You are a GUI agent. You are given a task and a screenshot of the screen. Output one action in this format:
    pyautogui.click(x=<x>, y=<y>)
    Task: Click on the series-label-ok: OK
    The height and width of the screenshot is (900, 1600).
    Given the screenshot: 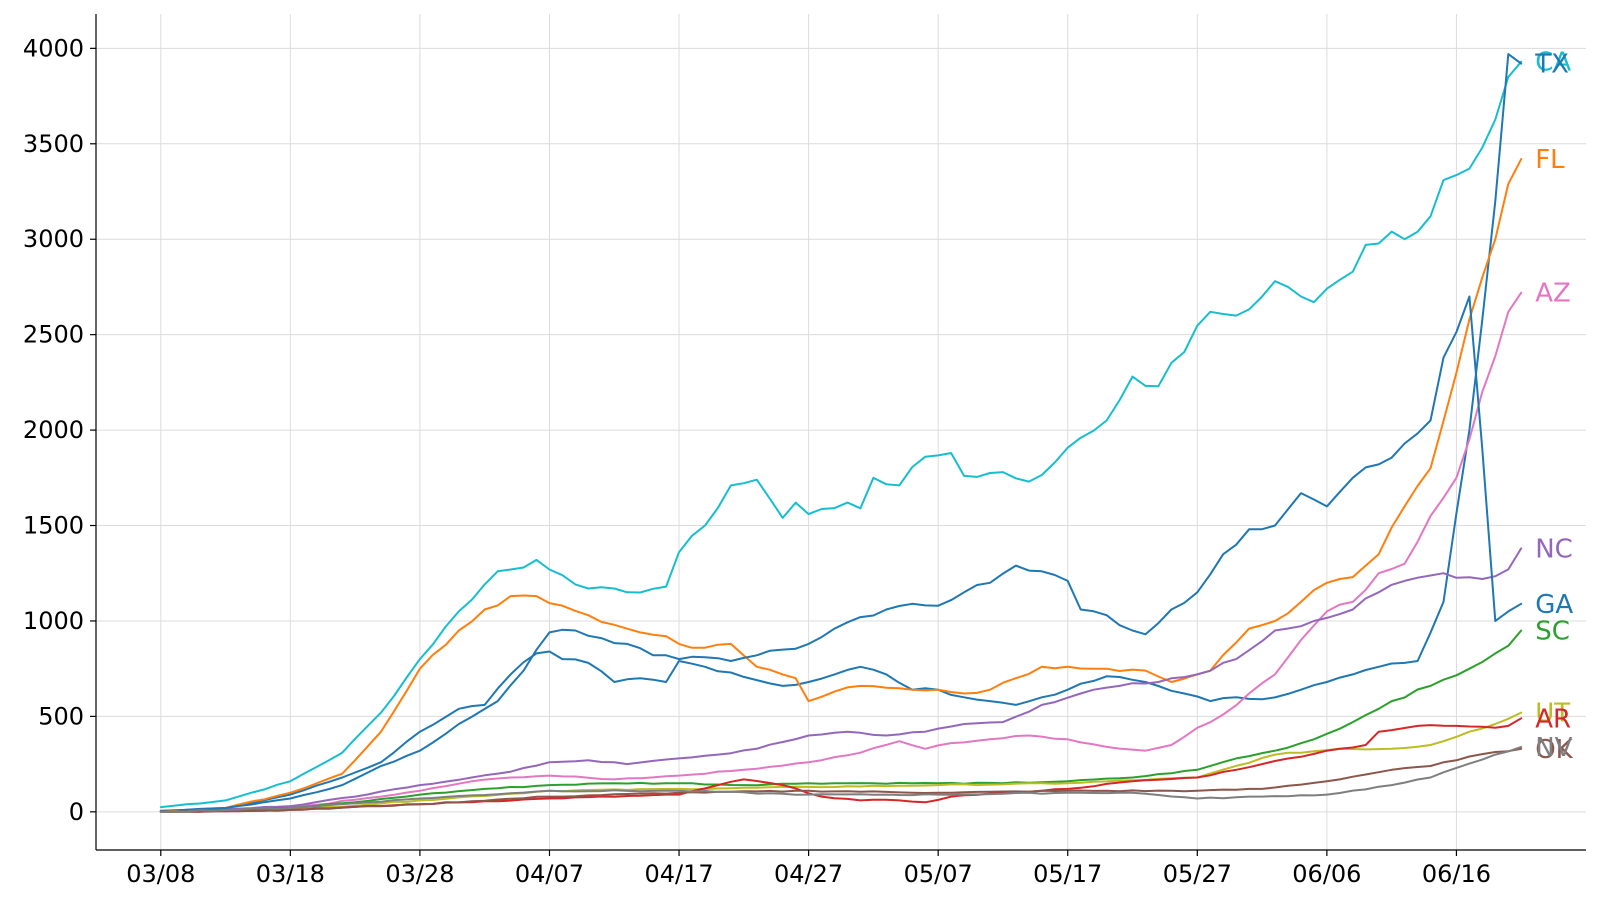 What is the action you would take?
    pyautogui.click(x=1554, y=750)
    